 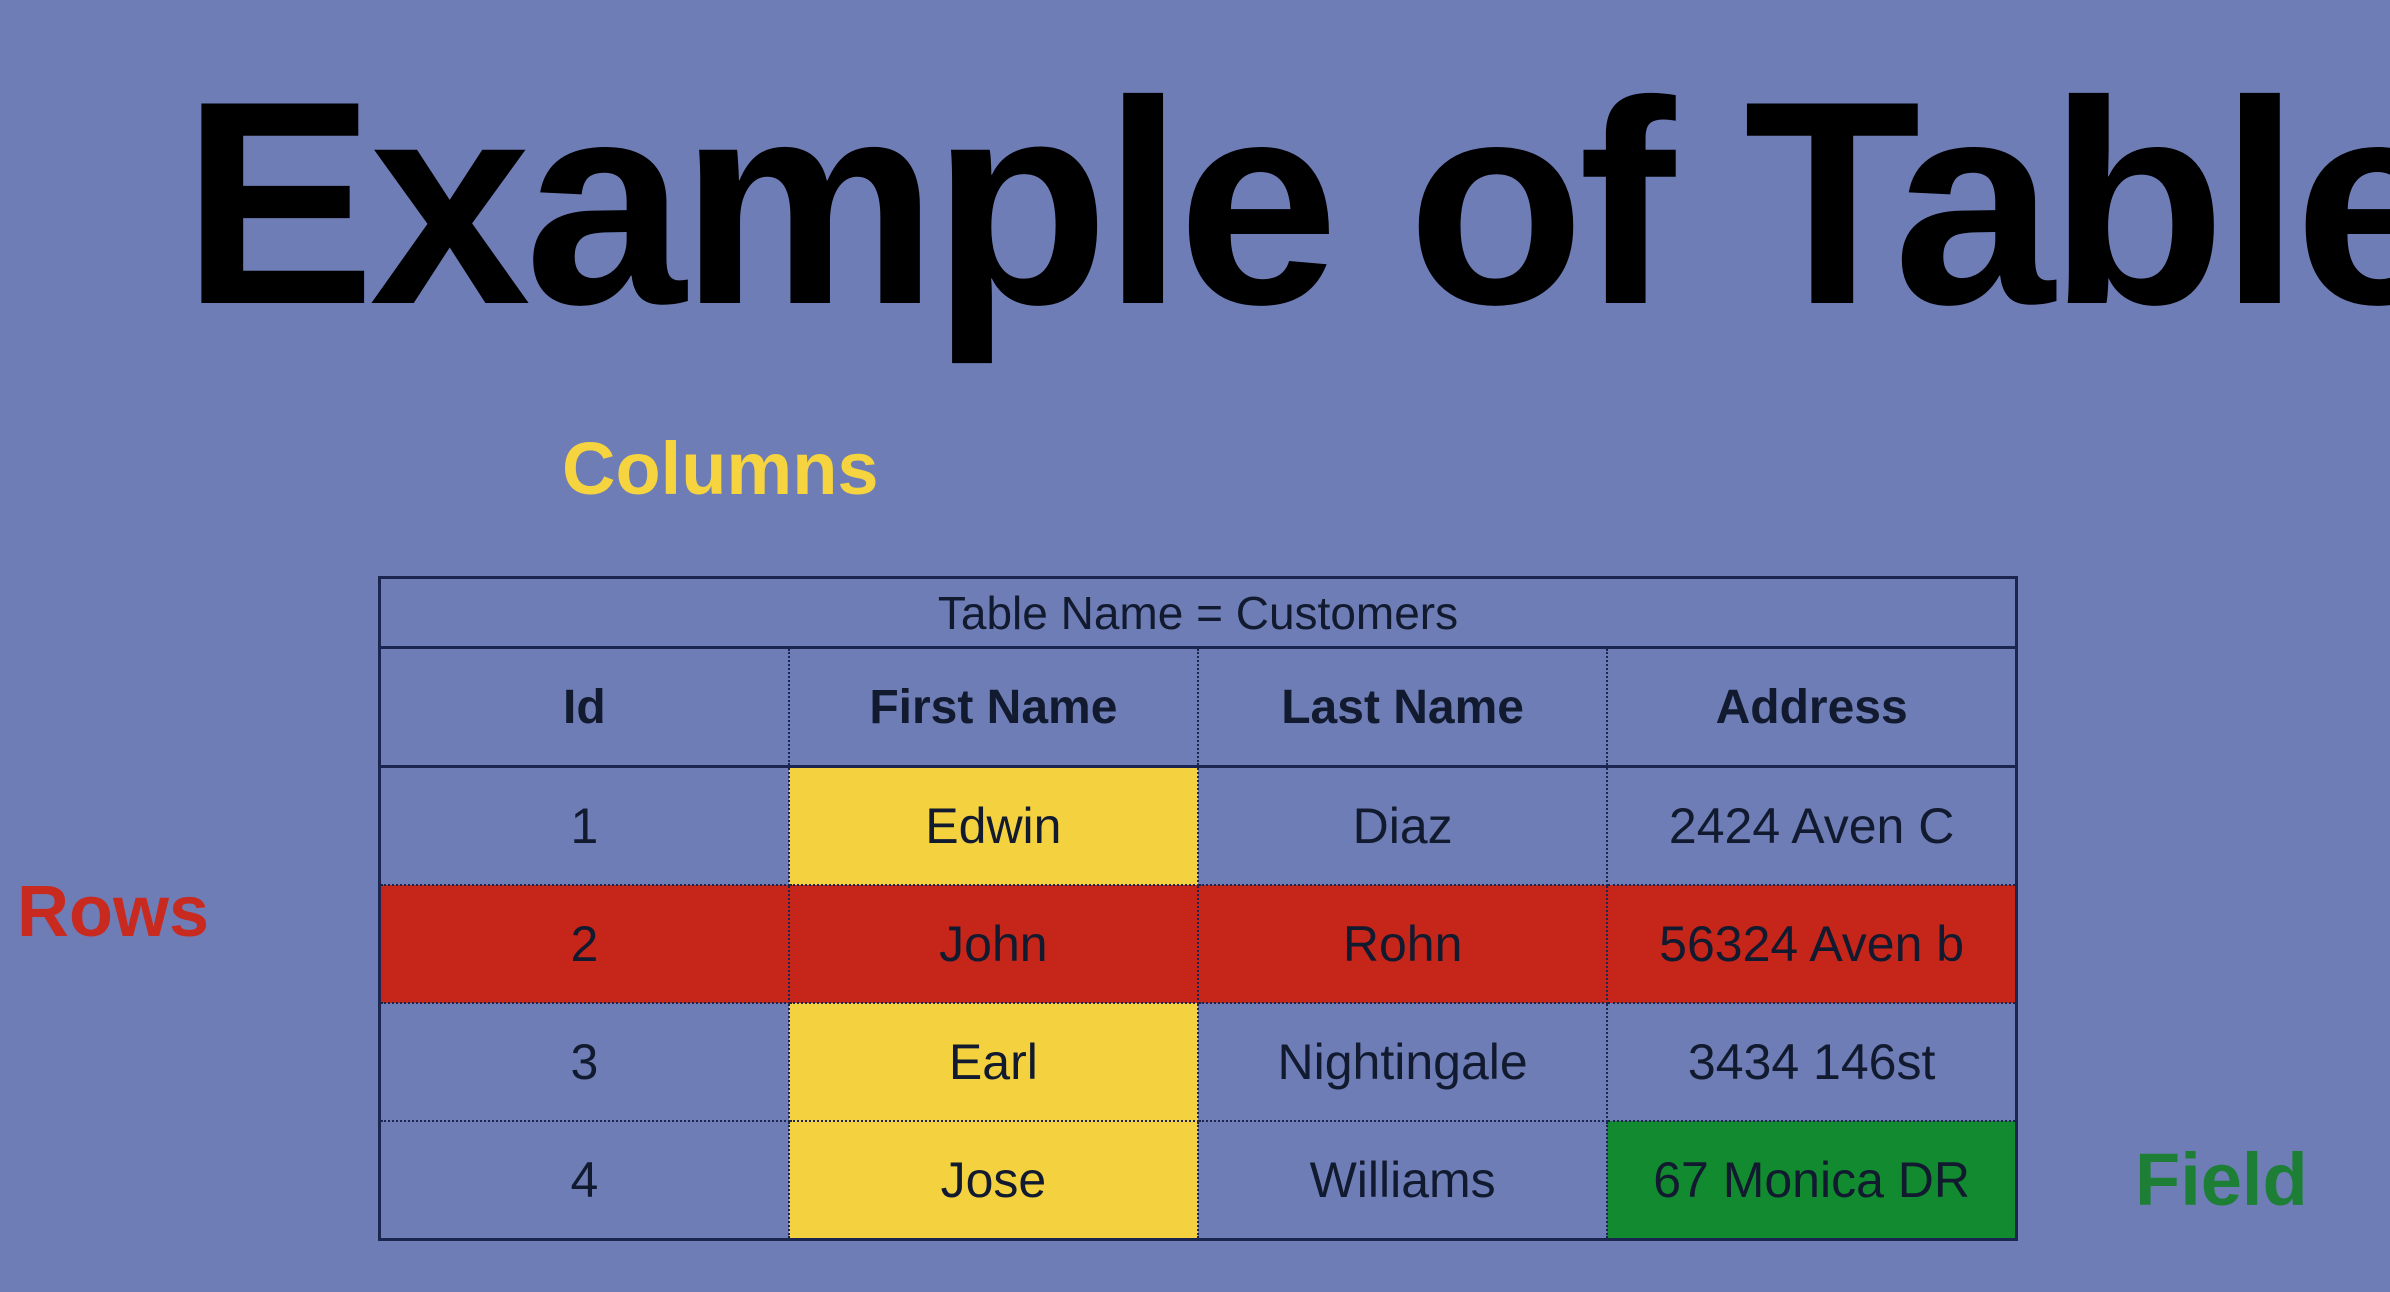 I want to click on cell-id: 2, so click(x=584, y=944).